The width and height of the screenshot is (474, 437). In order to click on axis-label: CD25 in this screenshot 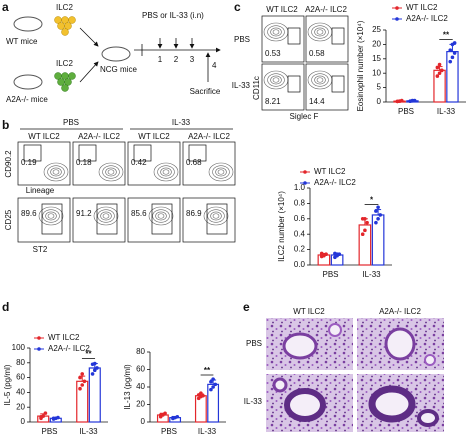, I will do `click(8, 219)`.